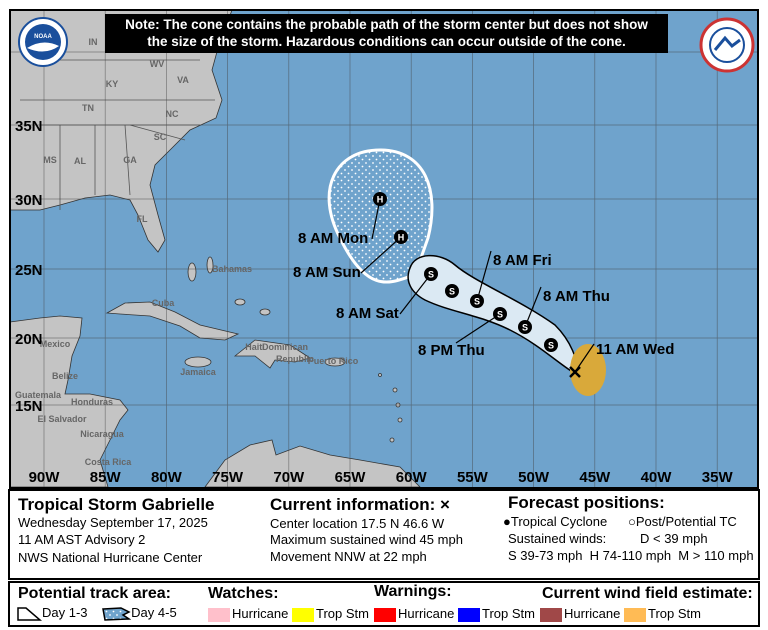 The image size is (768, 630). What do you see at coordinates (142, 219) in the screenshot?
I see `place-label: FL` at bounding box center [142, 219].